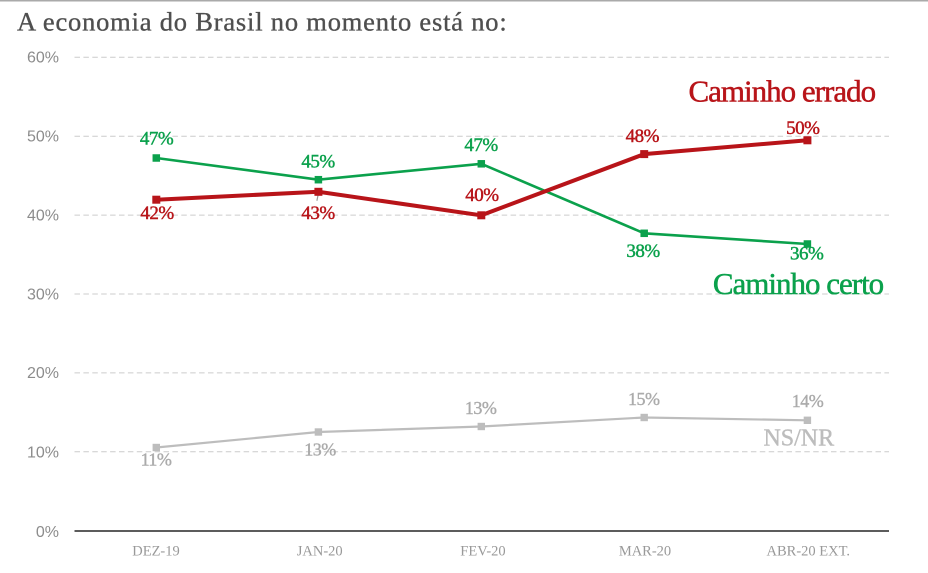 The height and width of the screenshot is (573, 928). Describe the element at coordinates (157, 213) in the screenshot. I see `svg-text: 42%` at that location.